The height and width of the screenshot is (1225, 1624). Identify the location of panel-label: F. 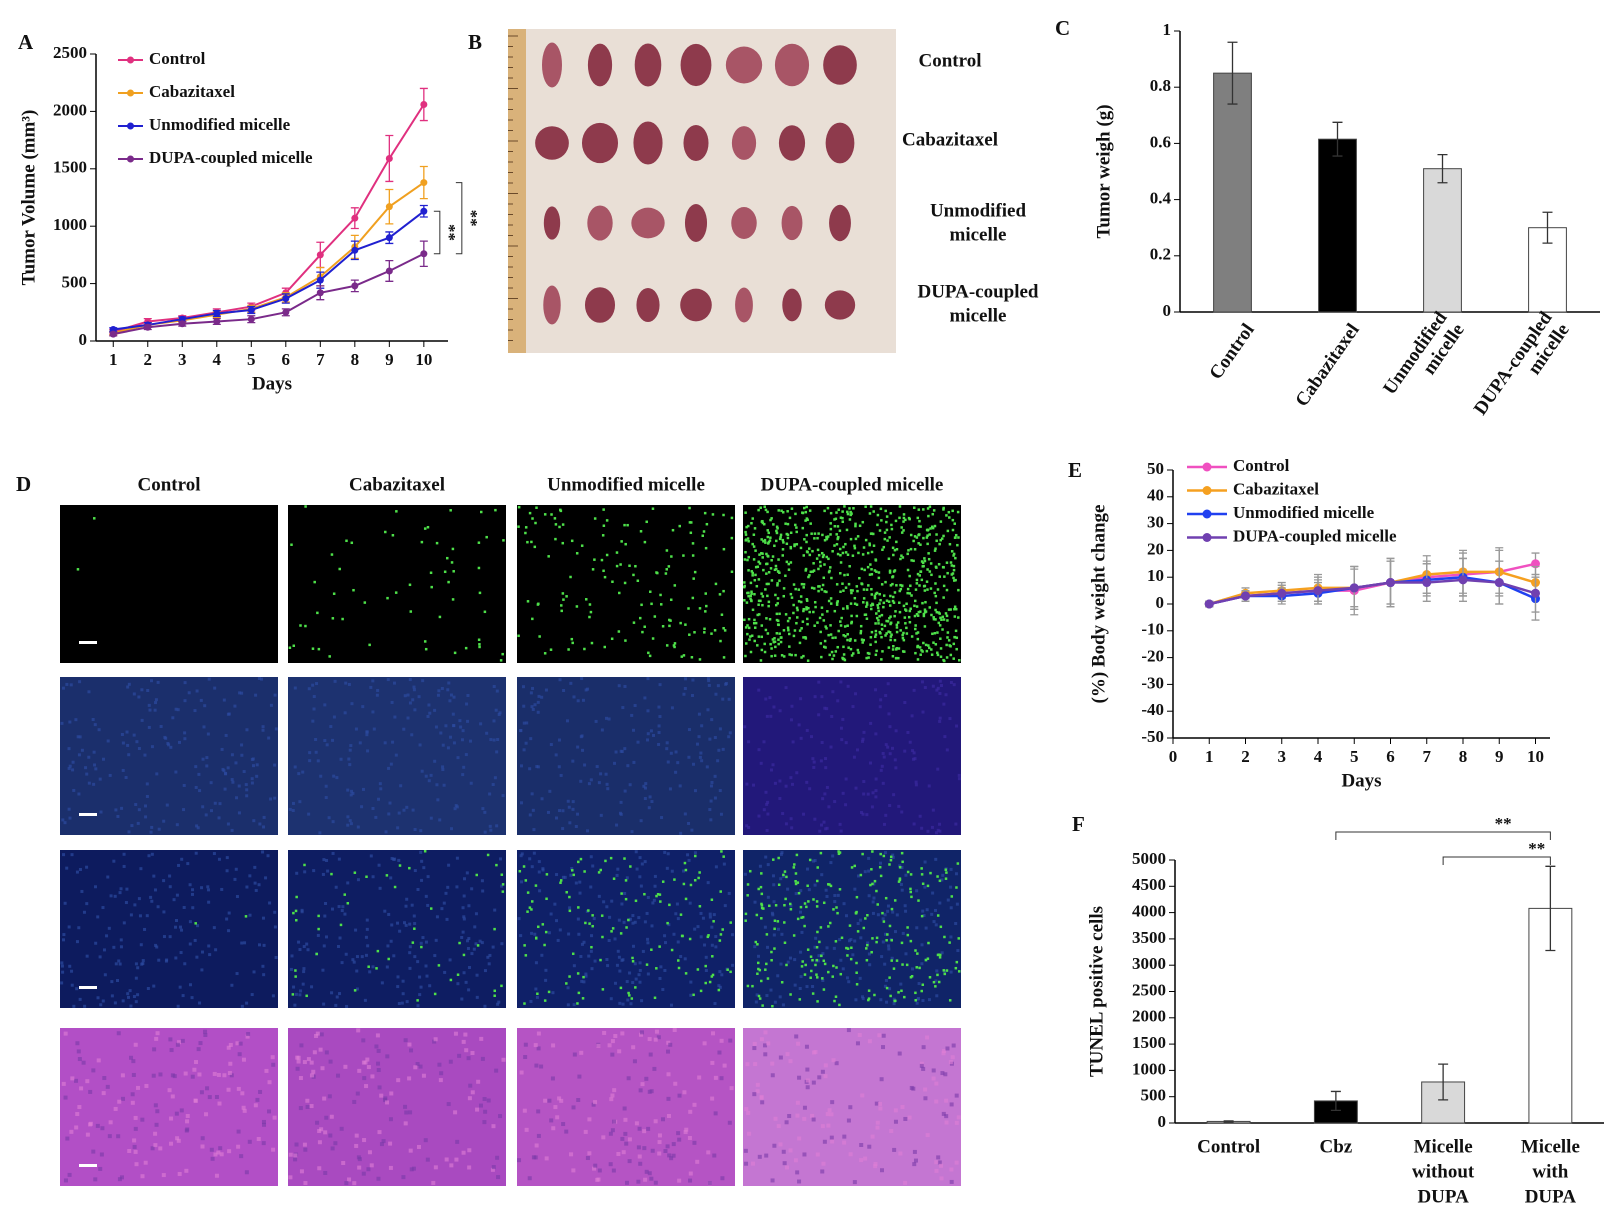
(1078, 824).